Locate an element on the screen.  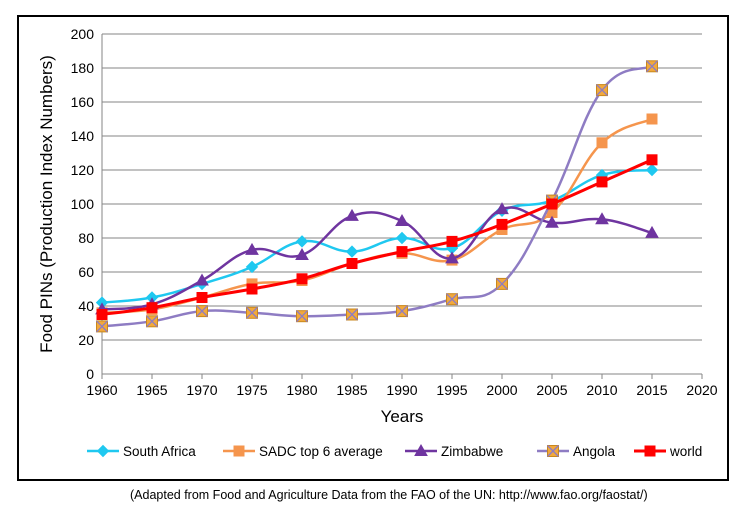
legend-entry: South Africa is located at coordinates (141, 451).